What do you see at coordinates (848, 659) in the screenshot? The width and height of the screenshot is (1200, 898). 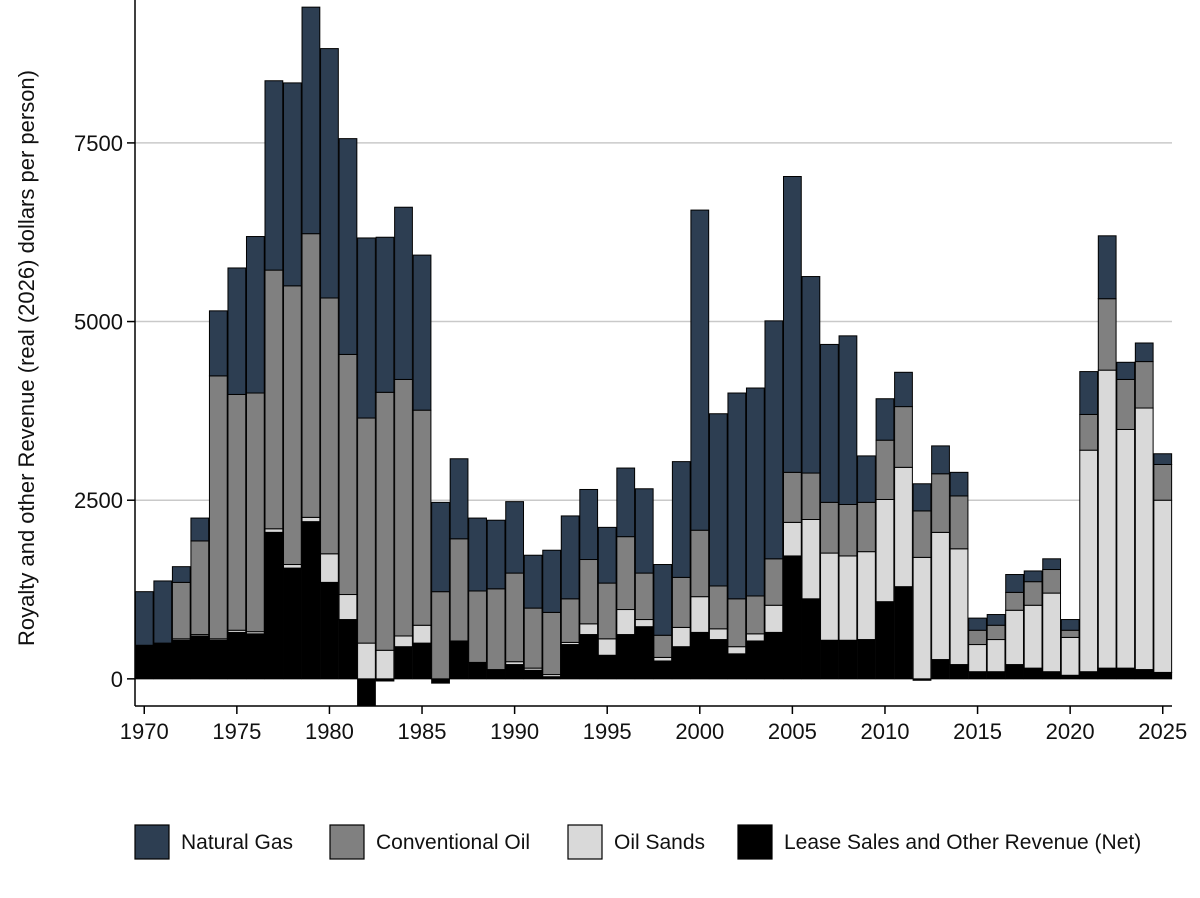 I see `bar-2008-lease-sales-and-other-revenue-net` at bounding box center [848, 659].